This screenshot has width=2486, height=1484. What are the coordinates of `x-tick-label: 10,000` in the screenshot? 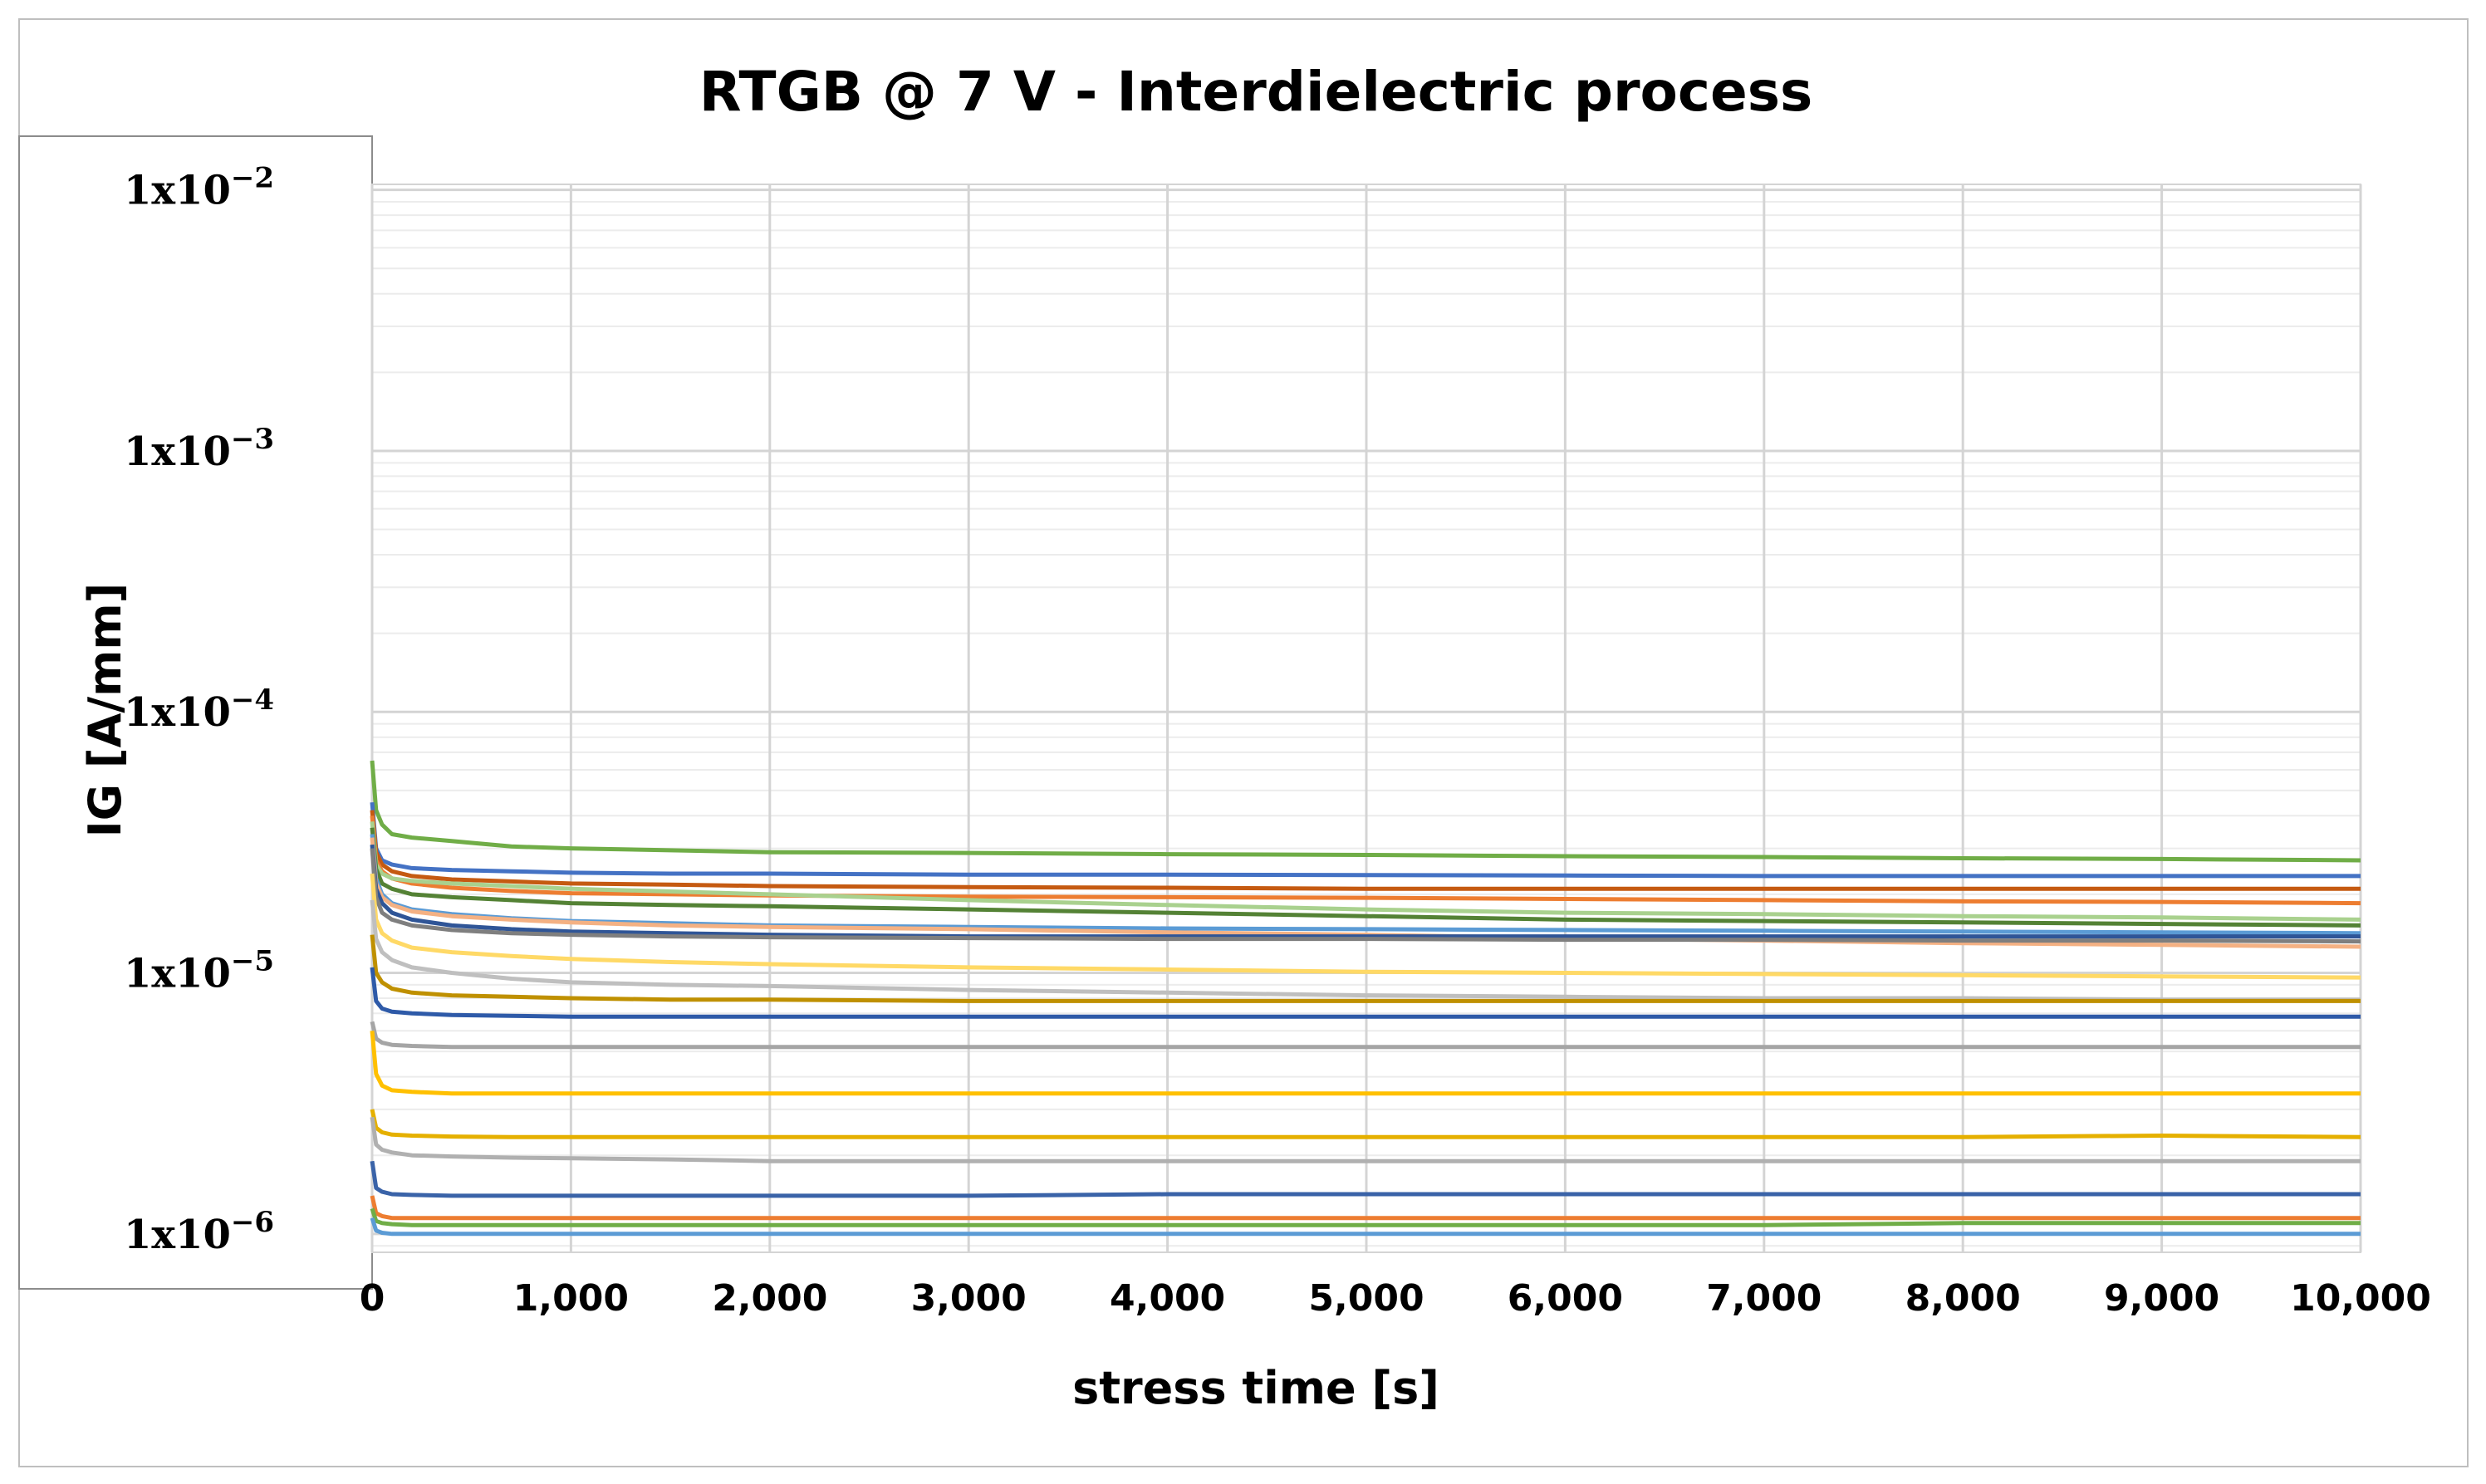 It's located at (2360, 1298).